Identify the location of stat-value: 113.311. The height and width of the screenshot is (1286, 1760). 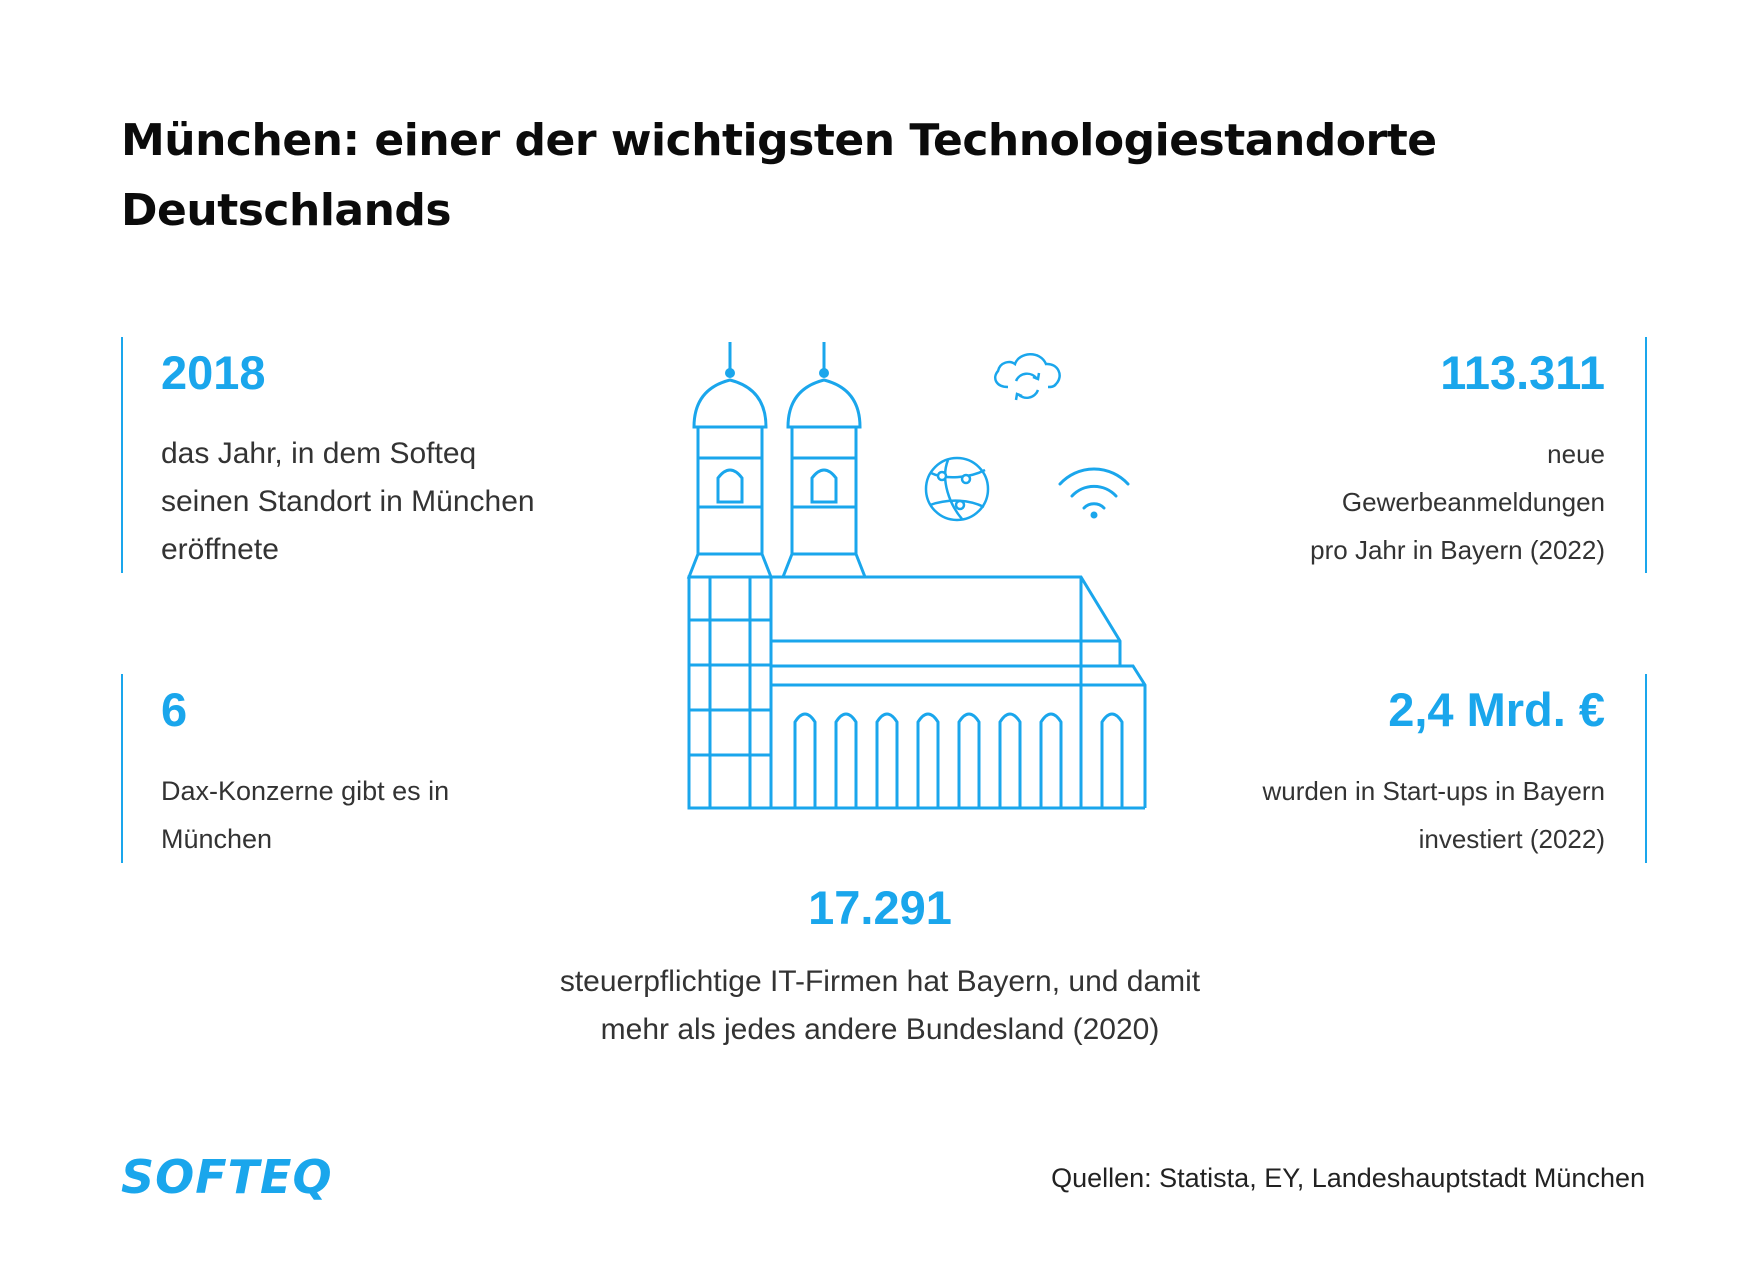
(1522, 372).